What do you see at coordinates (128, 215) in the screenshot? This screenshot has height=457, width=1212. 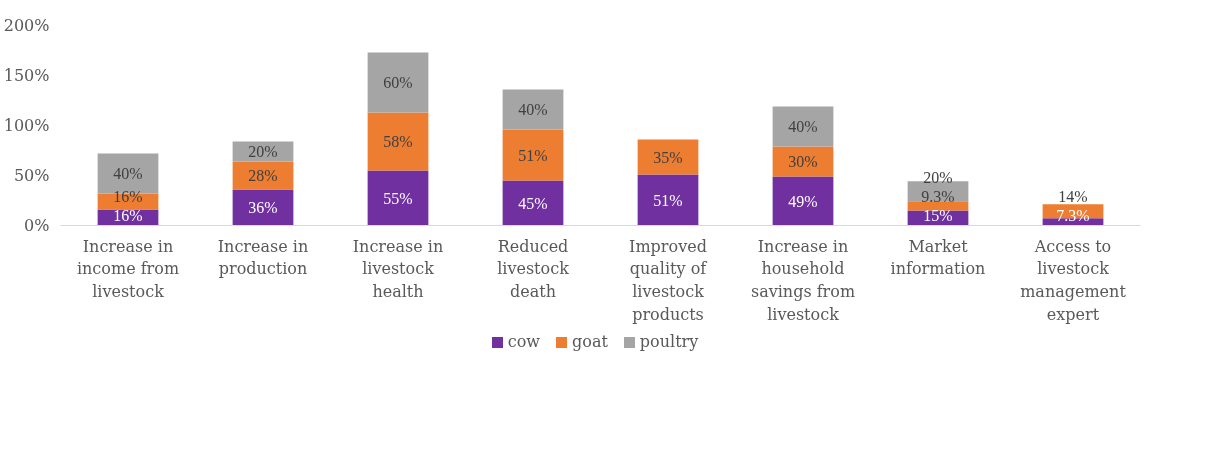 I see `data-label: 16%` at bounding box center [128, 215].